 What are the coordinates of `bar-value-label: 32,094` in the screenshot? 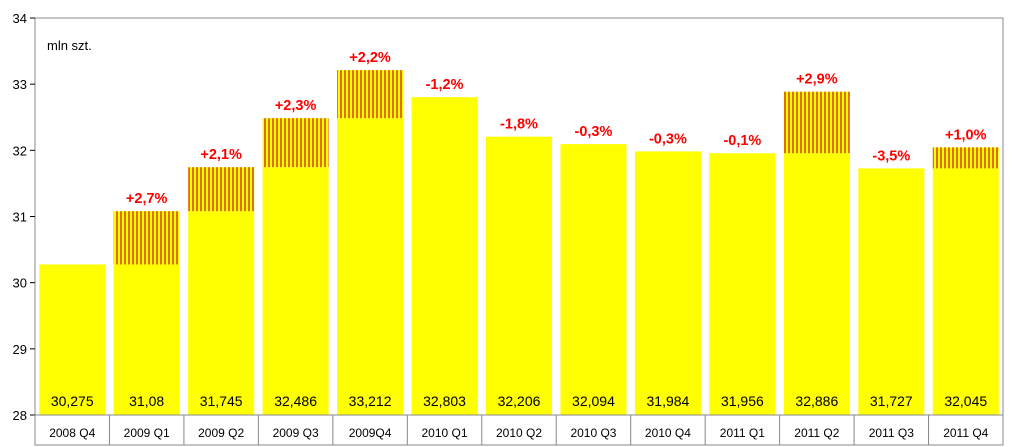 It's located at (593, 401).